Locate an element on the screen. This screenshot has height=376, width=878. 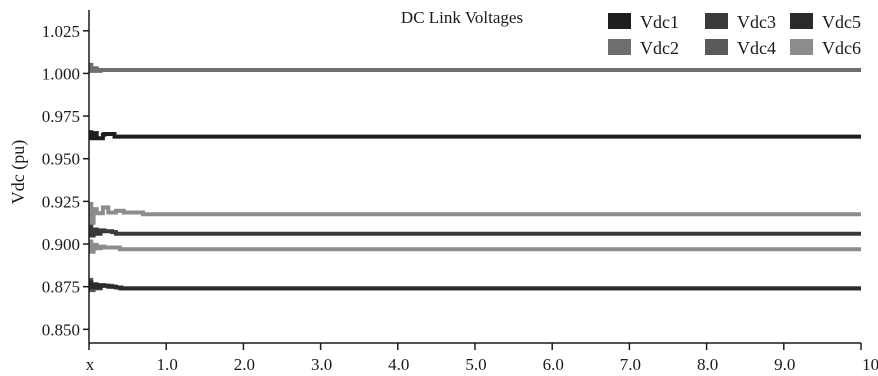
x-tick-label: 4.0 is located at coordinates (398, 364).